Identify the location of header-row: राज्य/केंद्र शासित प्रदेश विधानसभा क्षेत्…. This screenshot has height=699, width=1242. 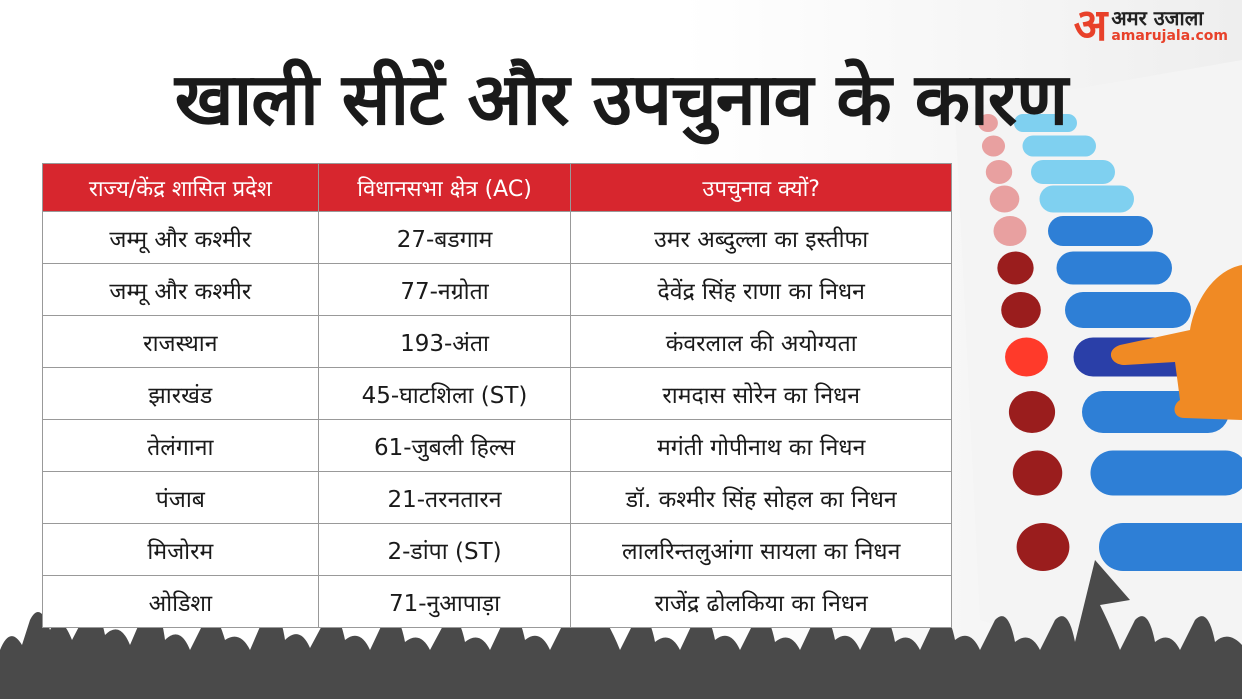
(497, 187).